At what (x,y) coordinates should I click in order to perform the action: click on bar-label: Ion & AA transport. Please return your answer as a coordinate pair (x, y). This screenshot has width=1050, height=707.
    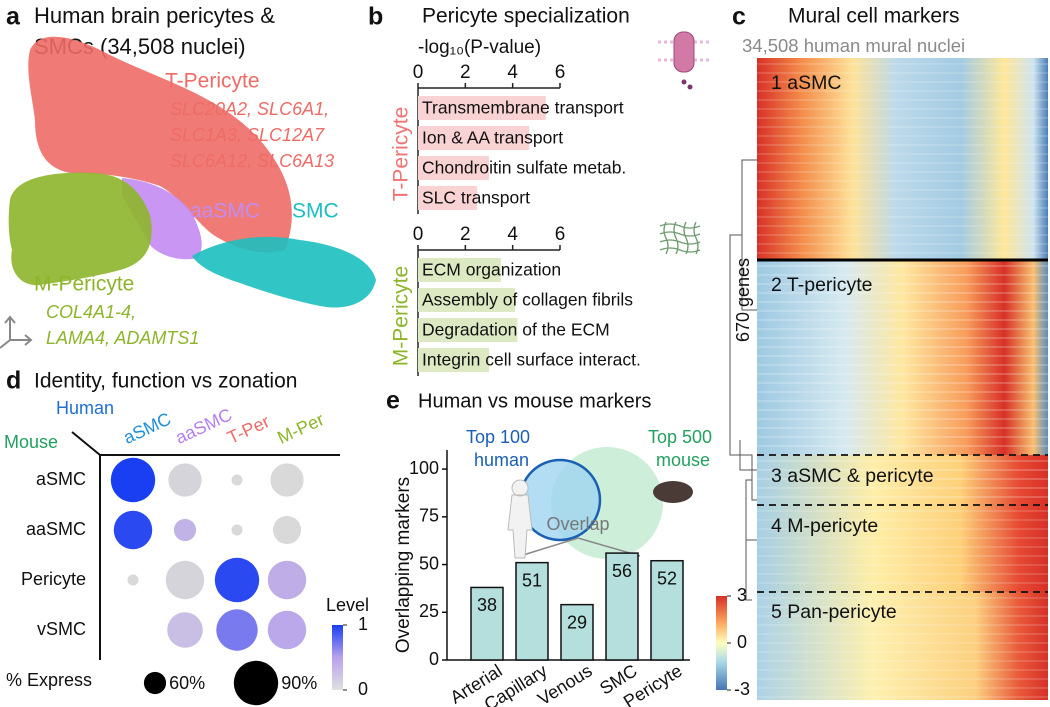
    Looking at the image, I should click on (492, 138).